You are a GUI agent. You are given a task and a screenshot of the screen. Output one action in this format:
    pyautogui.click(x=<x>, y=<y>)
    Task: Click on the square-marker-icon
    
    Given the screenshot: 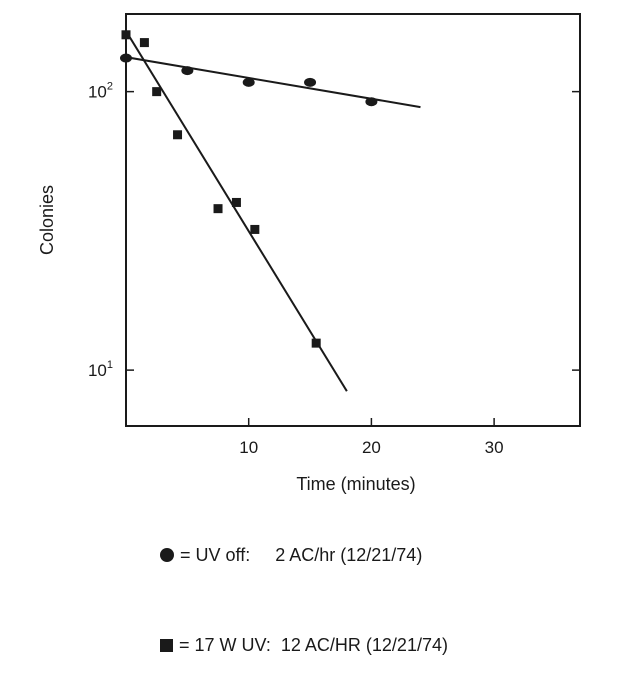 What is the action you would take?
    pyautogui.click(x=167, y=645)
    